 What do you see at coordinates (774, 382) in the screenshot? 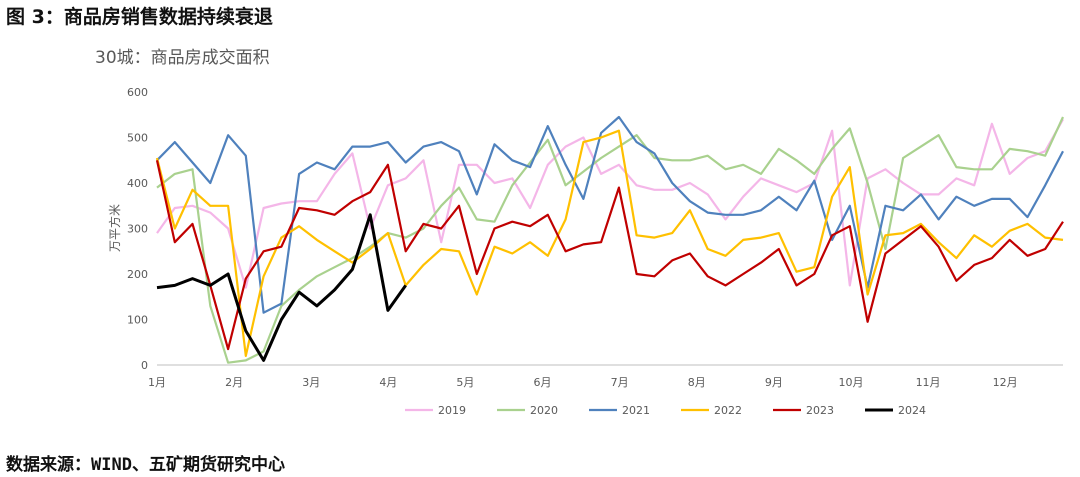
I see `x-tick-label: 9月` at bounding box center [774, 382].